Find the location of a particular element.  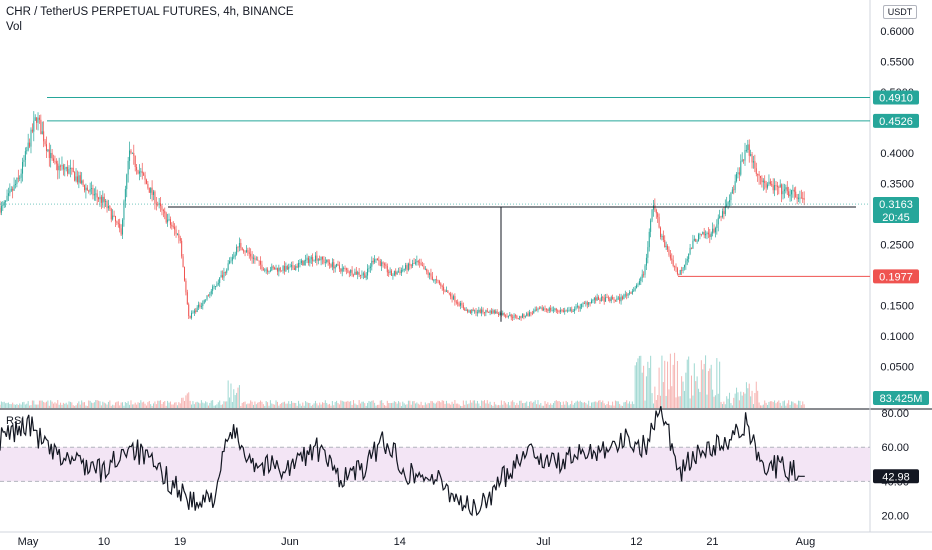

time-axis: May 10 19 Jun 14 Jul 12 21 Aug is located at coordinates (417, 542).